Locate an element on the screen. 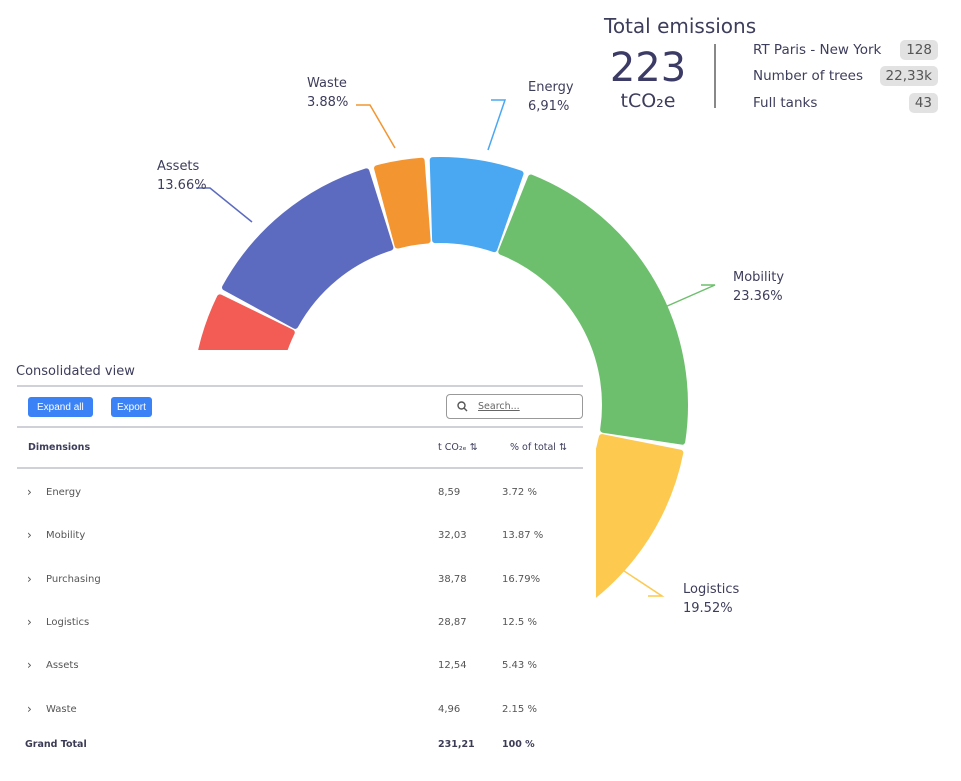 The width and height of the screenshot is (961, 781). table-row: › Assets 12,54 5.43 % is located at coordinates (300, 668).